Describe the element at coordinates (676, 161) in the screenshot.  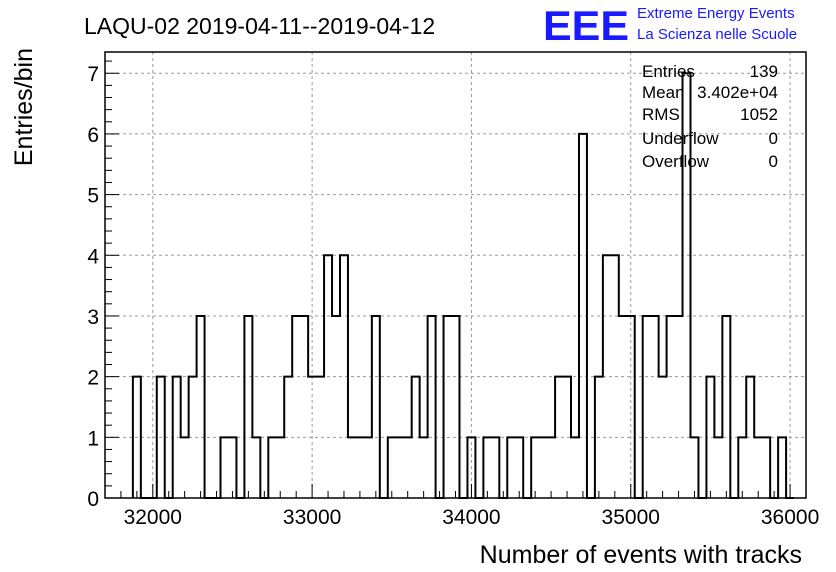
I see `stats-label-overflow: Overflow` at that location.